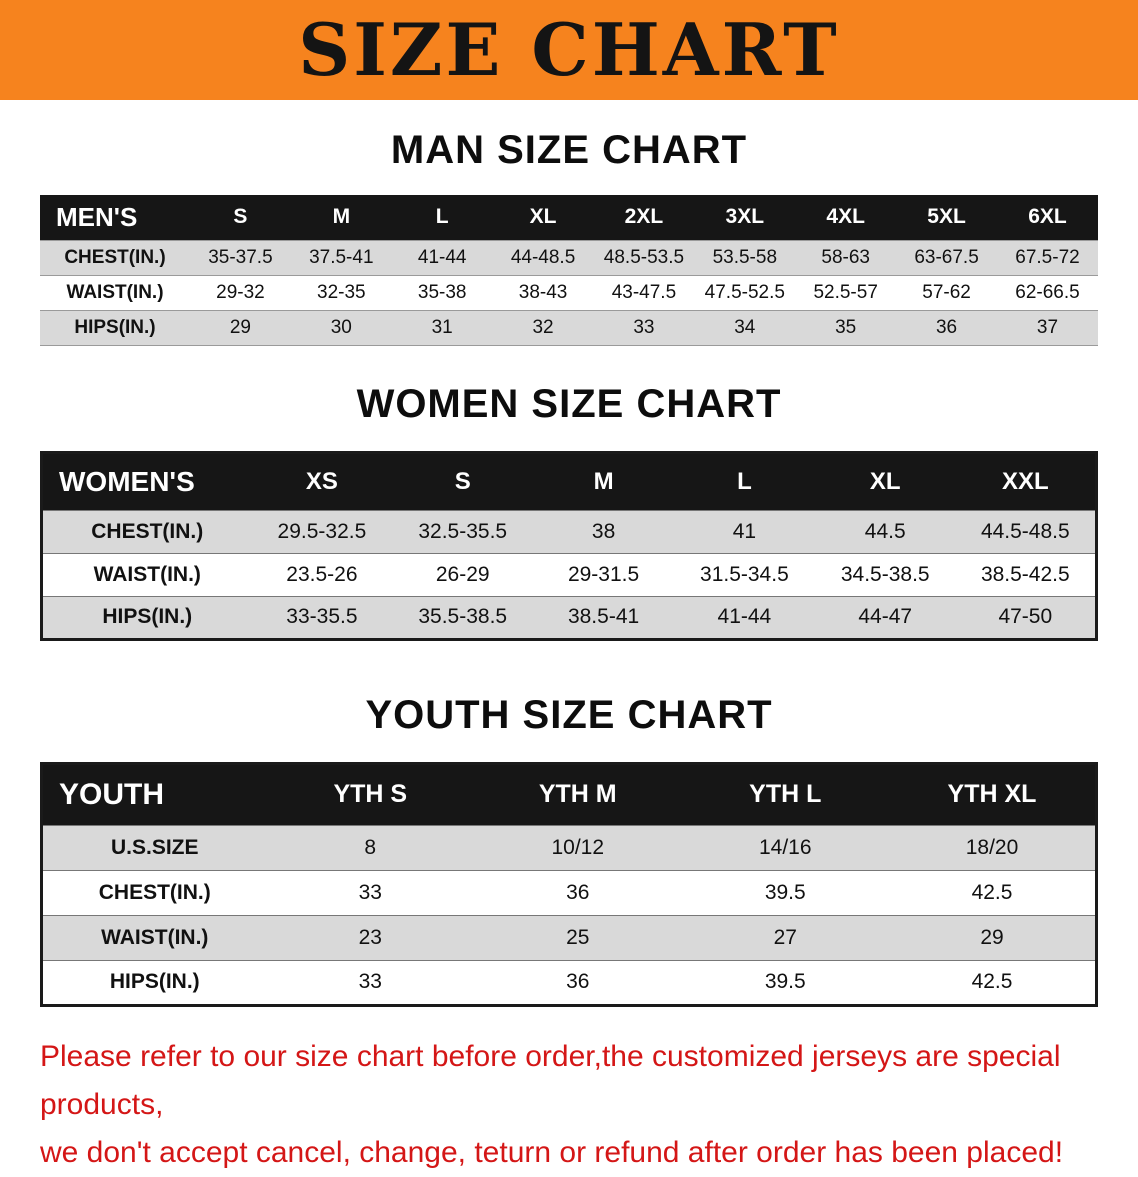 The image size is (1138, 1177). I want to click on size-value-cell: 31.5-34.5, so click(744, 574).